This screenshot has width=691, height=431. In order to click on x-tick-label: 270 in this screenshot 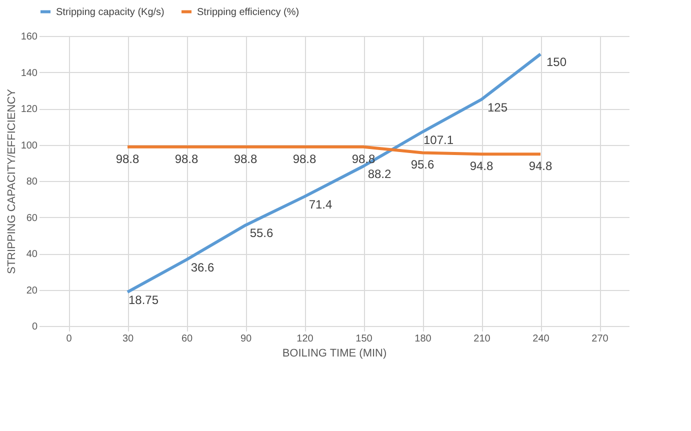, I will do `click(600, 339)`.